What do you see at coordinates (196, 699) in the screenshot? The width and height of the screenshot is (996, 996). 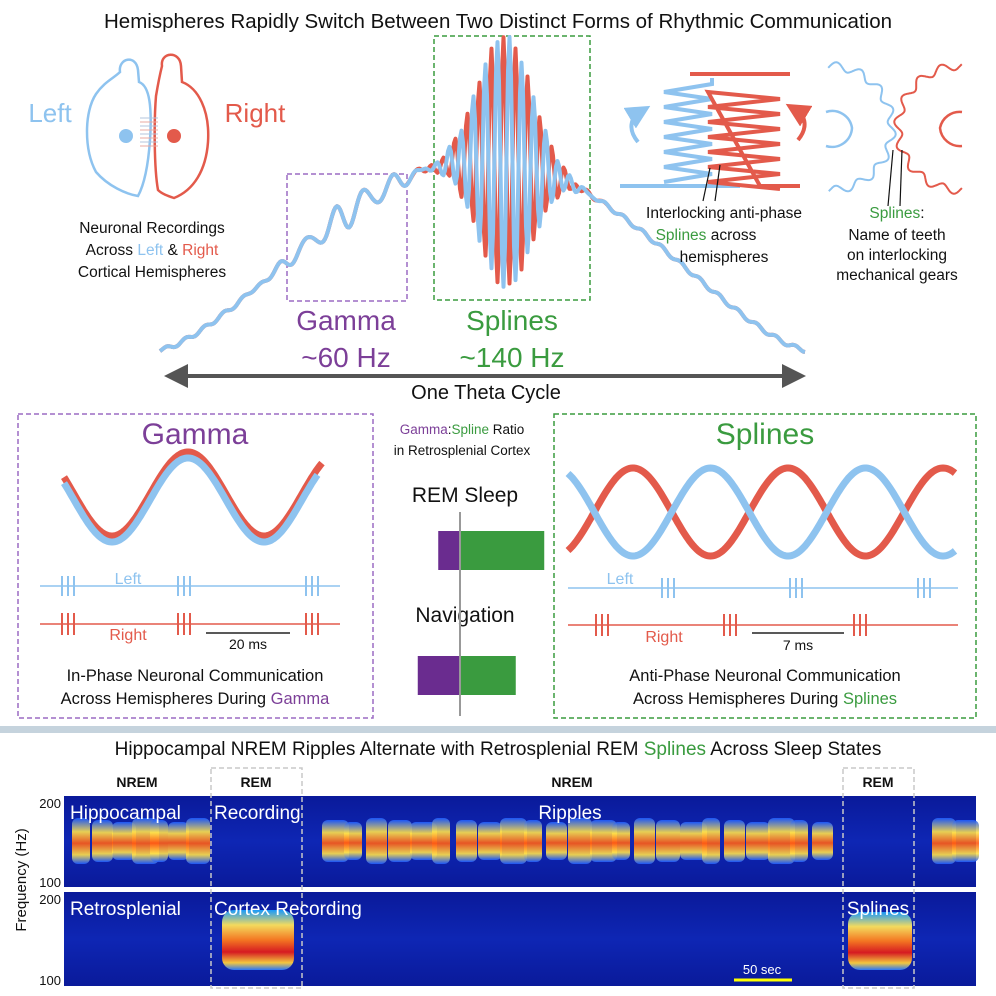 I see `gamma-caption-line2: Across Hemispheres During Gamma` at bounding box center [196, 699].